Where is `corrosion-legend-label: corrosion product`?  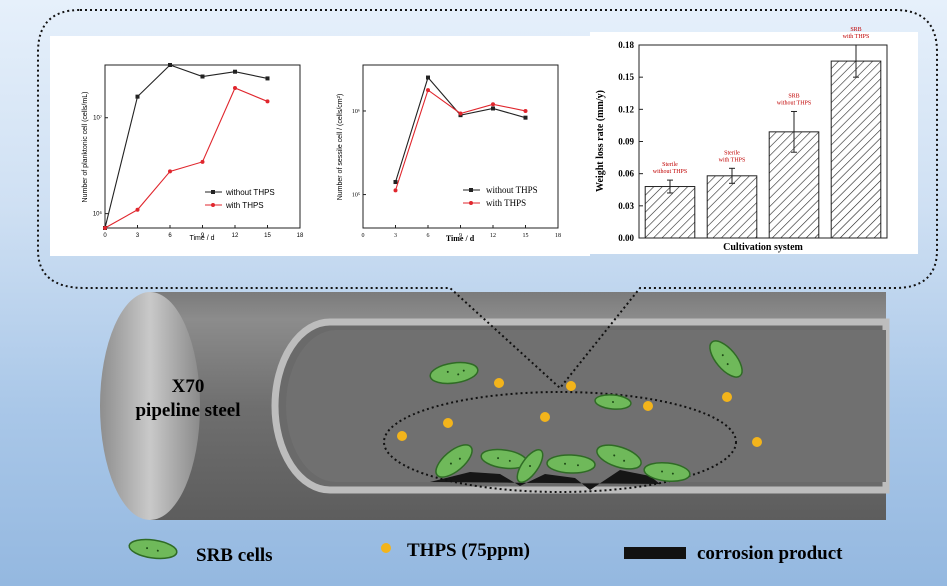
corrosion-legend-label: corrosion product is located at coordinates (770, 553).